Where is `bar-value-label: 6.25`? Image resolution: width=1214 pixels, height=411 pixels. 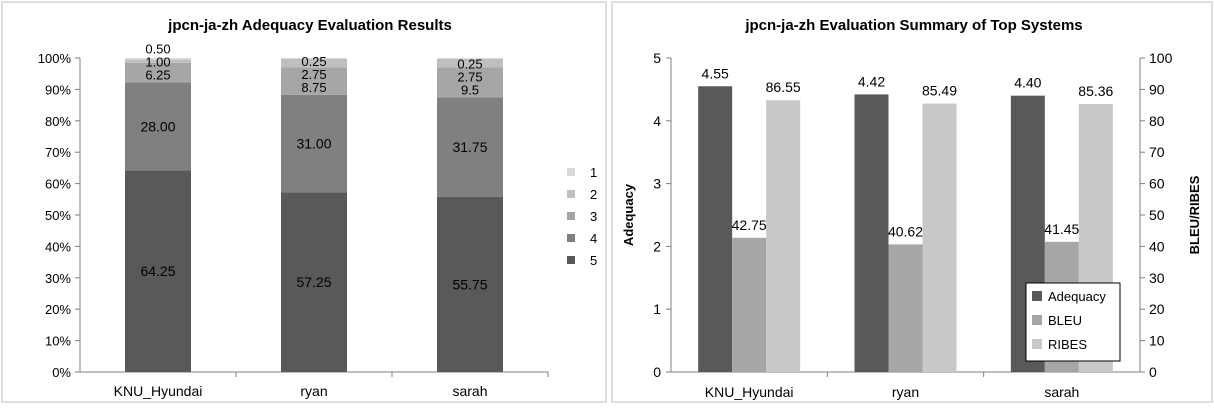 bar-value-label: 6.25 is located at coordinates (157, 74).